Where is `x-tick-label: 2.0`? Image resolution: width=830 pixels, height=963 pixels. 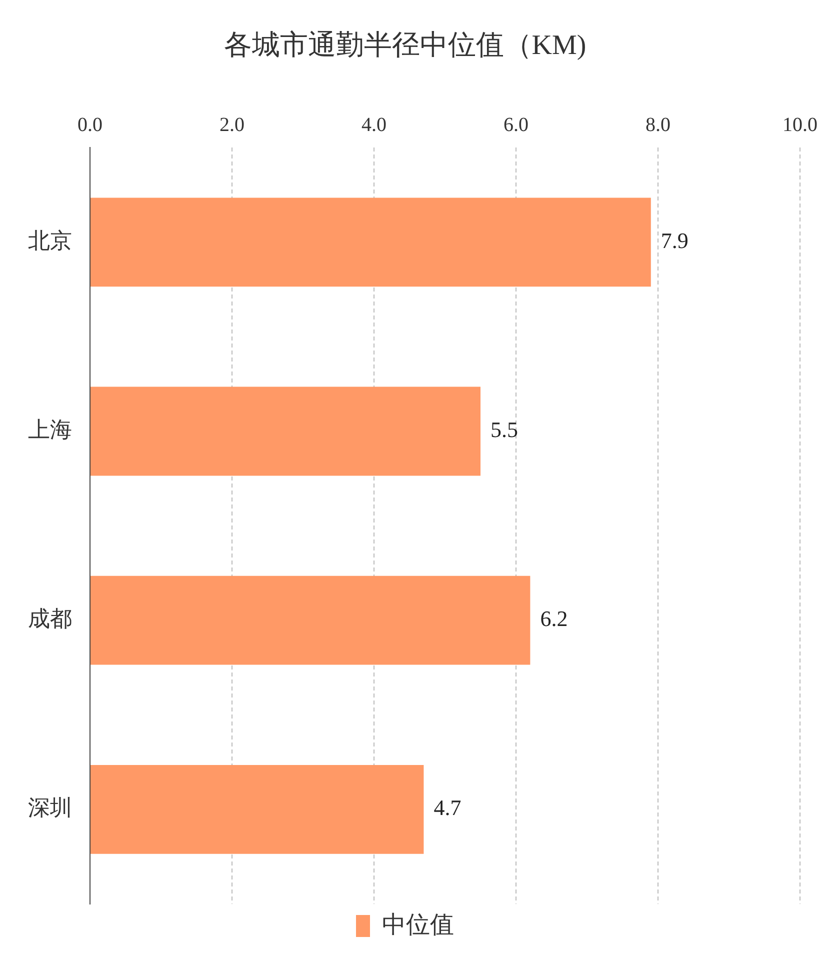
x-tick-label: 2.0 is located at coordinates (232, 125).